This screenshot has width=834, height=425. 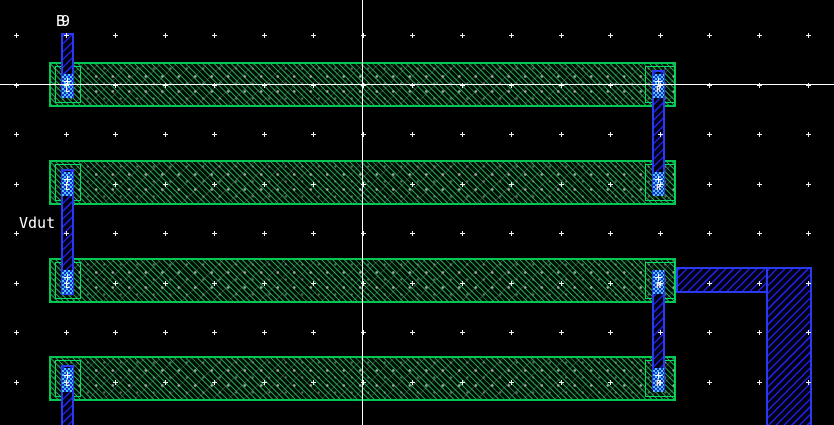 I want to click on port-label-vdut: Vdut, so click(x=37, y=223).